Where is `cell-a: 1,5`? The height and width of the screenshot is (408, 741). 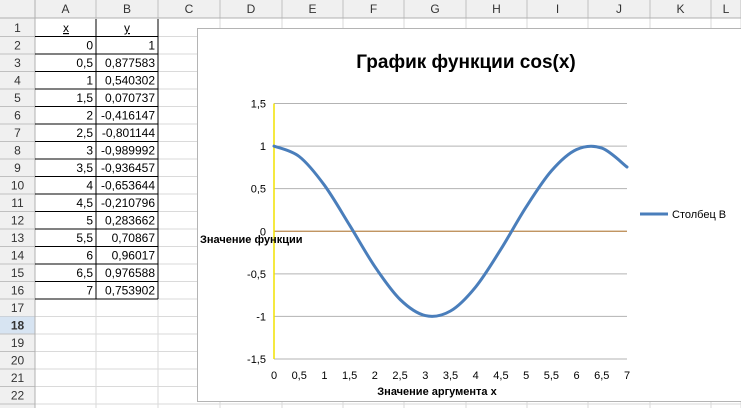 cell-a: 1,5 is located at coordinates (84, 98).